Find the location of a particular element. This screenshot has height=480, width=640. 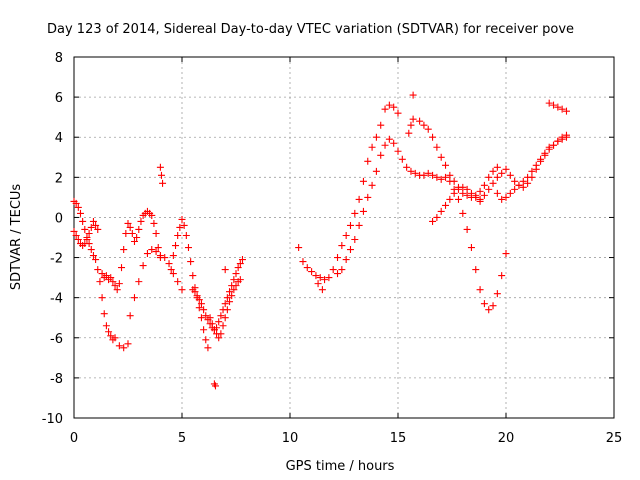

x-tick-label: 15 is located at coordinates (398, 438).